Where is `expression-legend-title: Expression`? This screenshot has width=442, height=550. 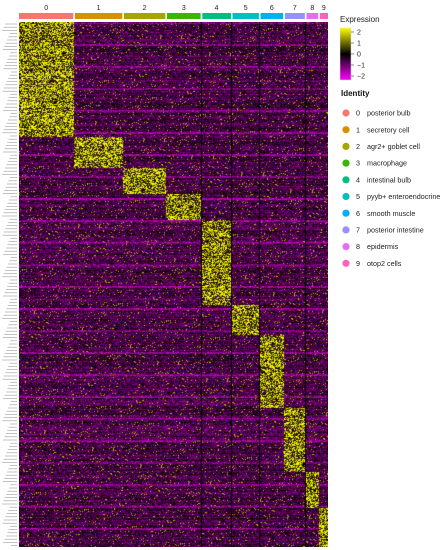
expression-legend-title: Expression is located at coordinates (360, 19).